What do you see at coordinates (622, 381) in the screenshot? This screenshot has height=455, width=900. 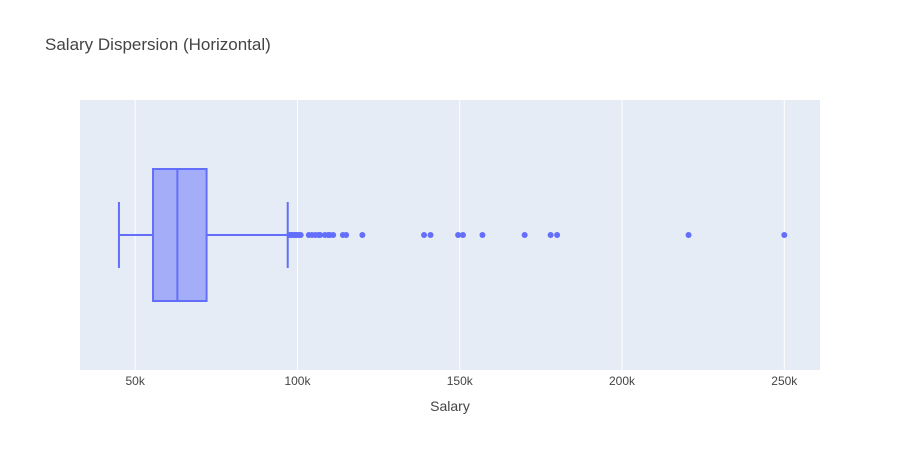 I see `x-tick-label: 200k` at bounding box center [622, 381].